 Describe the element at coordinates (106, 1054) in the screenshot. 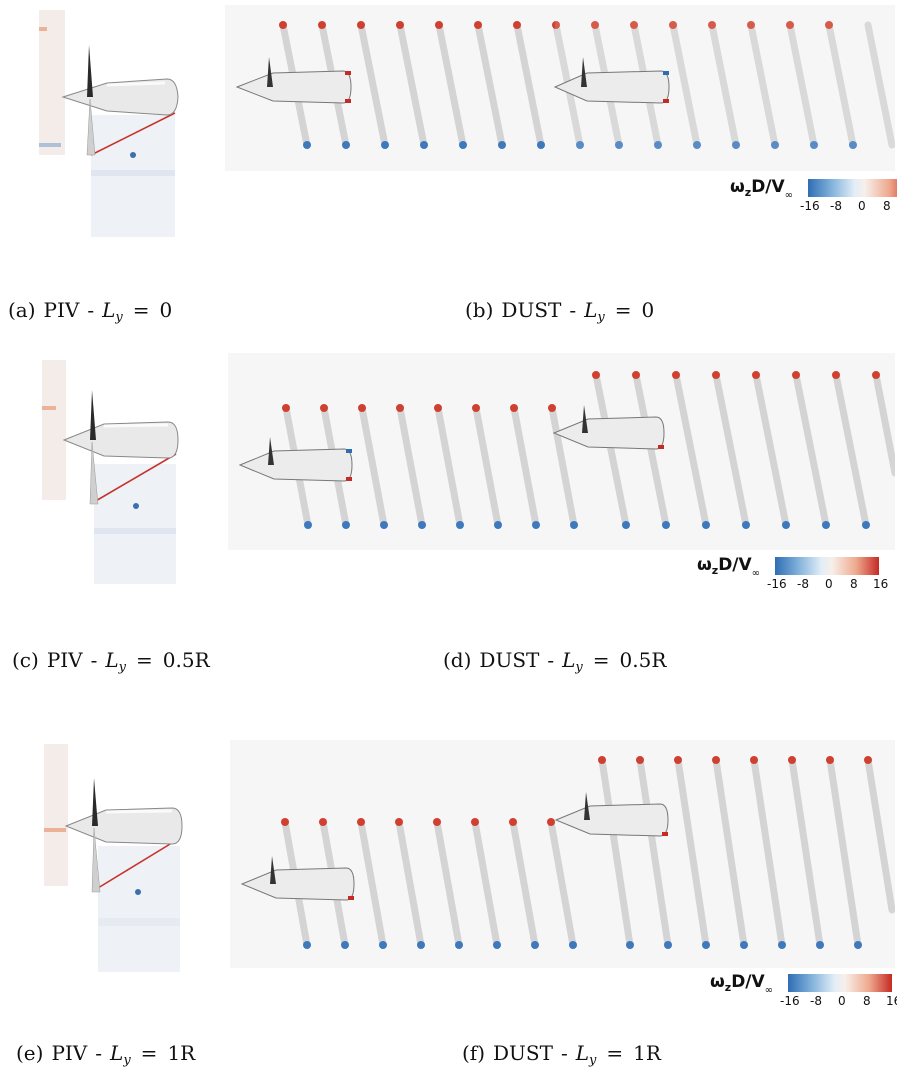

I see `caption-e: (e) PIV - Ly = 1R` at that location.